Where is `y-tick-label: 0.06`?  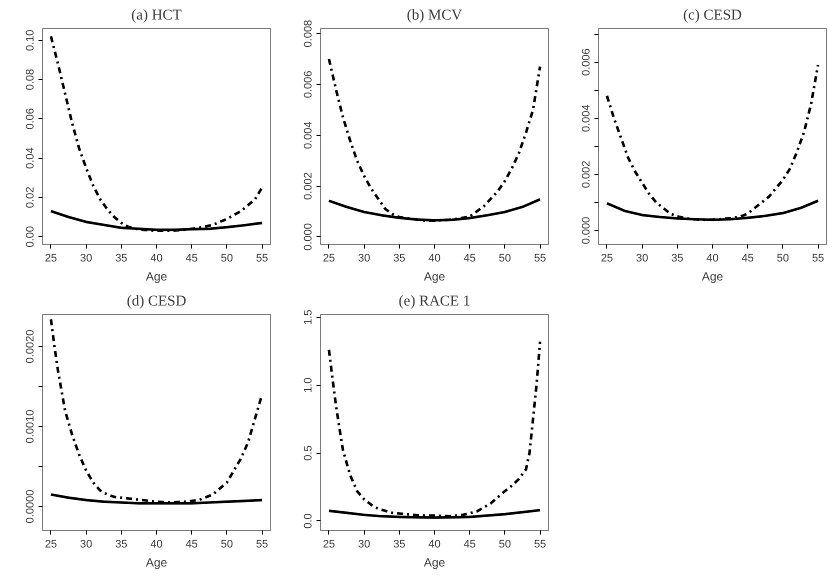
y-tick-label: 0.06 is located at coordinates (30, 119).